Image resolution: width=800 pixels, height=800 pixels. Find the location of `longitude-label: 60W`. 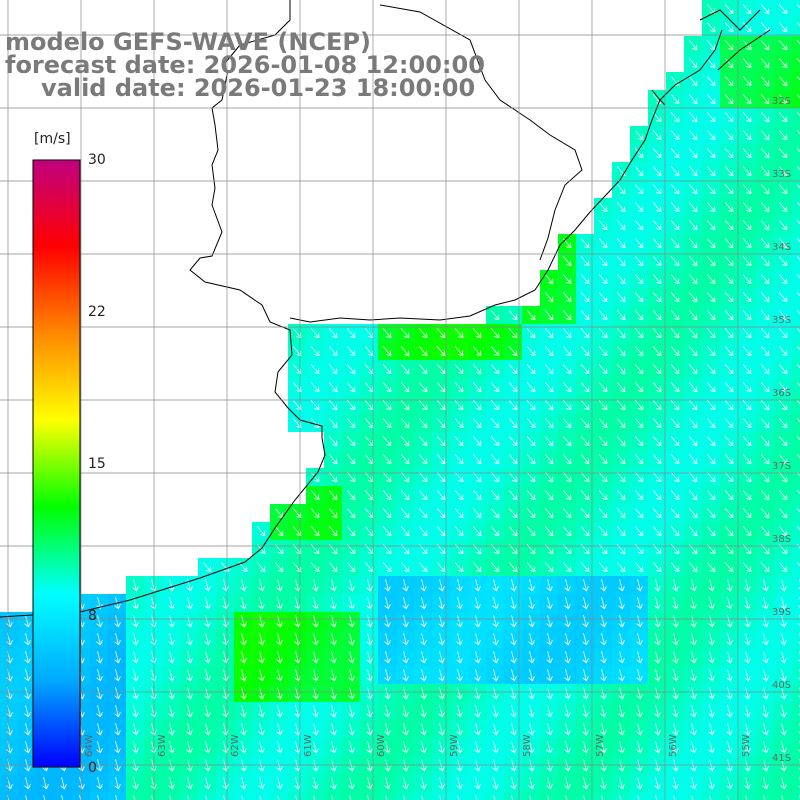

longitude-label: 60W is located at coordinates (381, 745).